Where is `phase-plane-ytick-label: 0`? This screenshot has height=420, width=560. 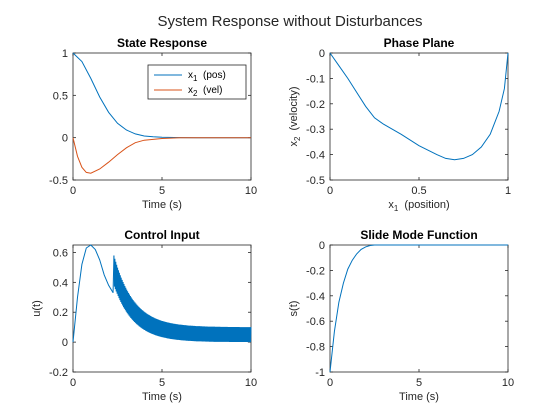 phase-plane-ytick-label: 0 is located at coordinates (322, 54).